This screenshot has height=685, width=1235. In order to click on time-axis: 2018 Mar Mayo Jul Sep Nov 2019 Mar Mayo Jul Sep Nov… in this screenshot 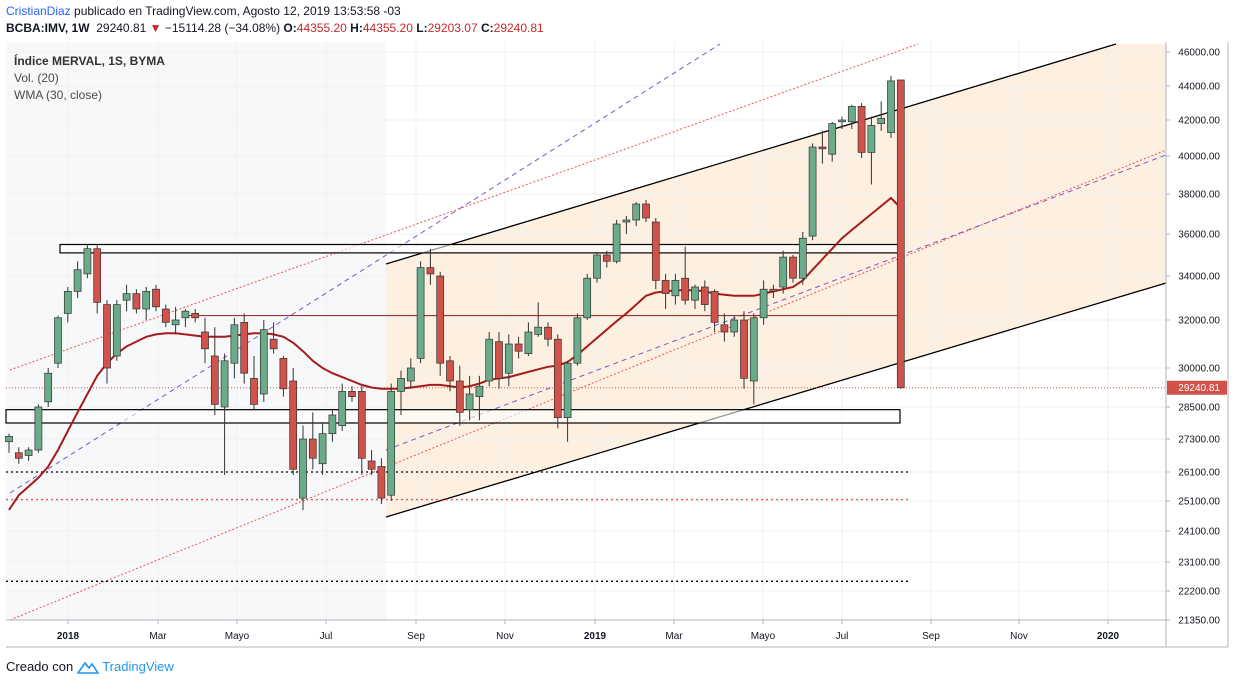, I will do `click(588, 631)`.